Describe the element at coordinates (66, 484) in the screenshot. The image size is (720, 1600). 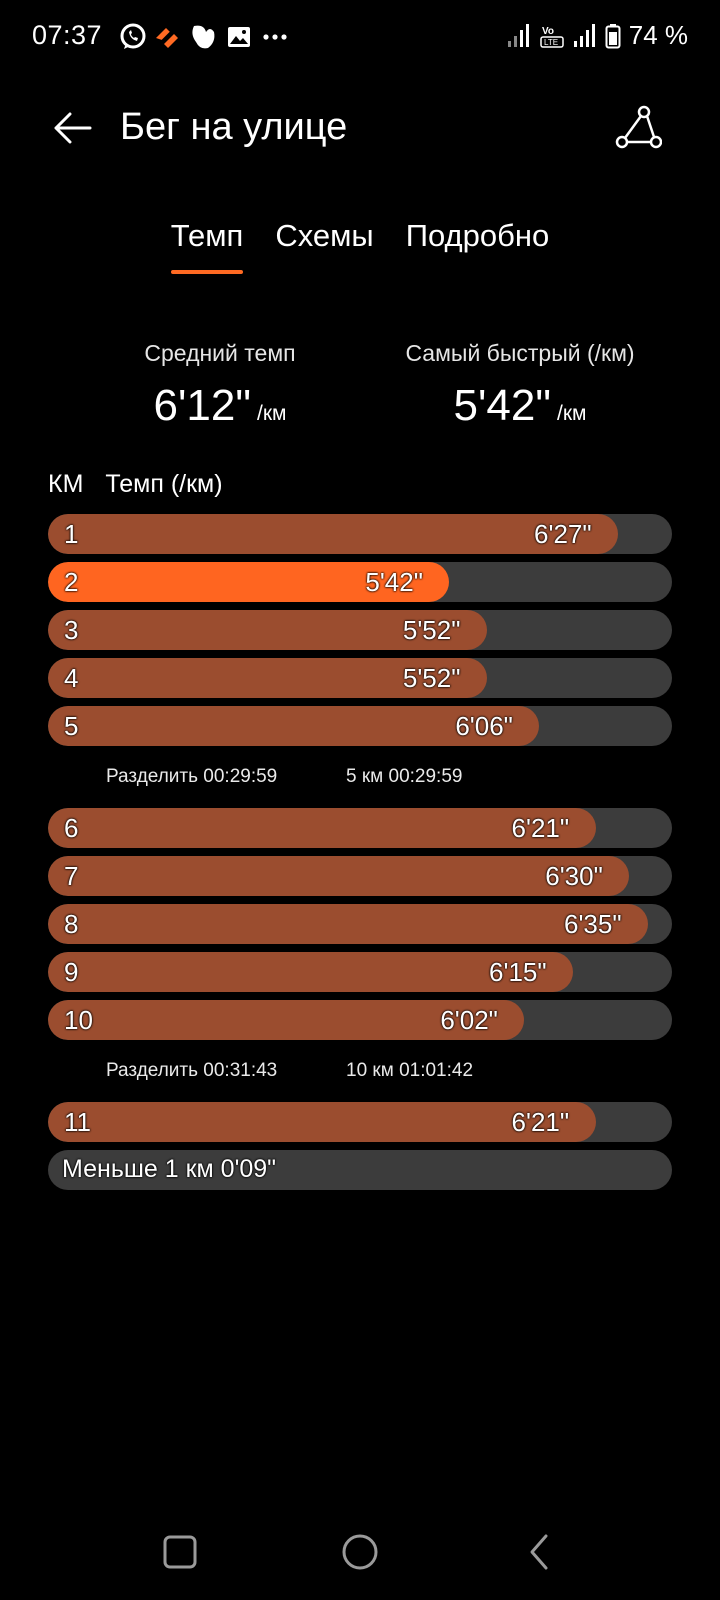
I see `km-column-header: КМ` at that location.